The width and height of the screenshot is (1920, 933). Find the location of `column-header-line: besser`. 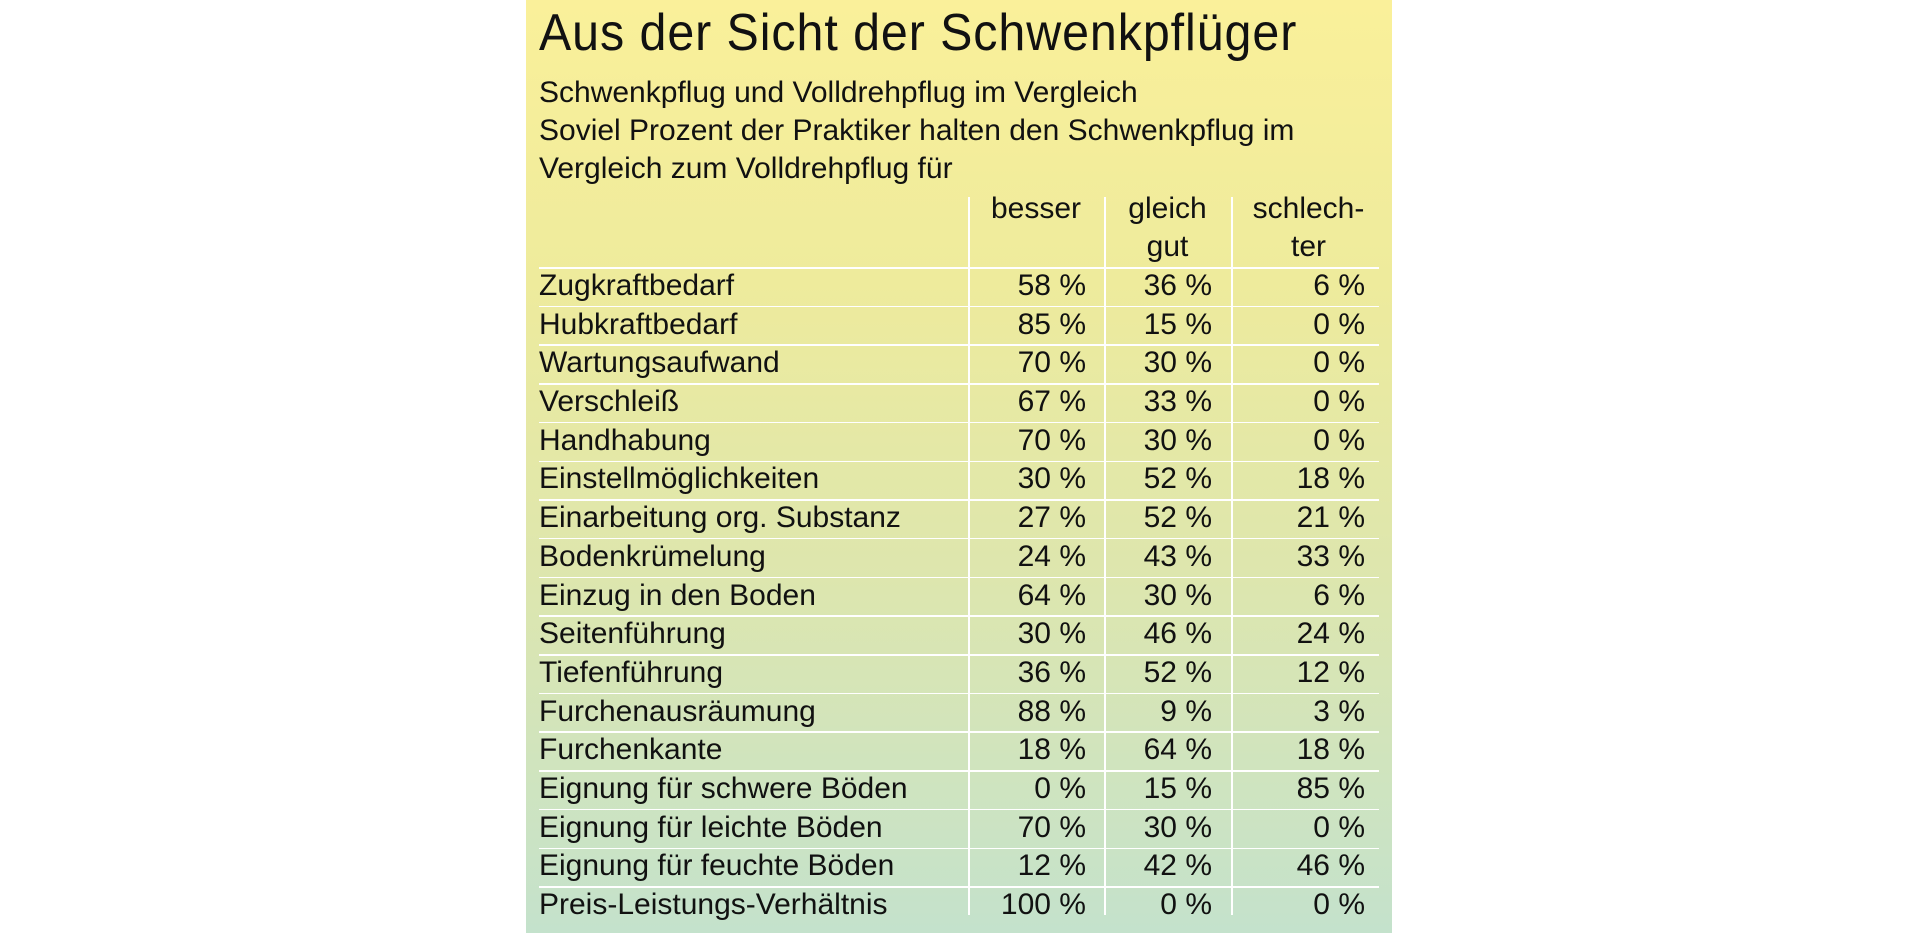

column-header-line: besser is located at coordinates (1036, 208).